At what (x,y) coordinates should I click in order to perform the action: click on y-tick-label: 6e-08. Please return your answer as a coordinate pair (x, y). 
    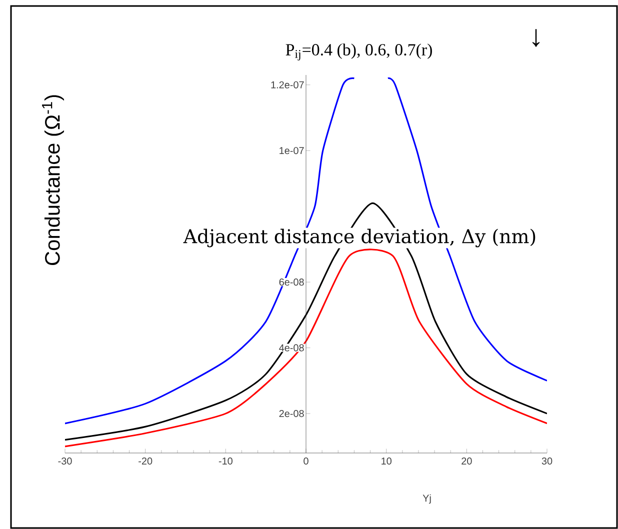
    Looking at the image, I should click on (291, 282).